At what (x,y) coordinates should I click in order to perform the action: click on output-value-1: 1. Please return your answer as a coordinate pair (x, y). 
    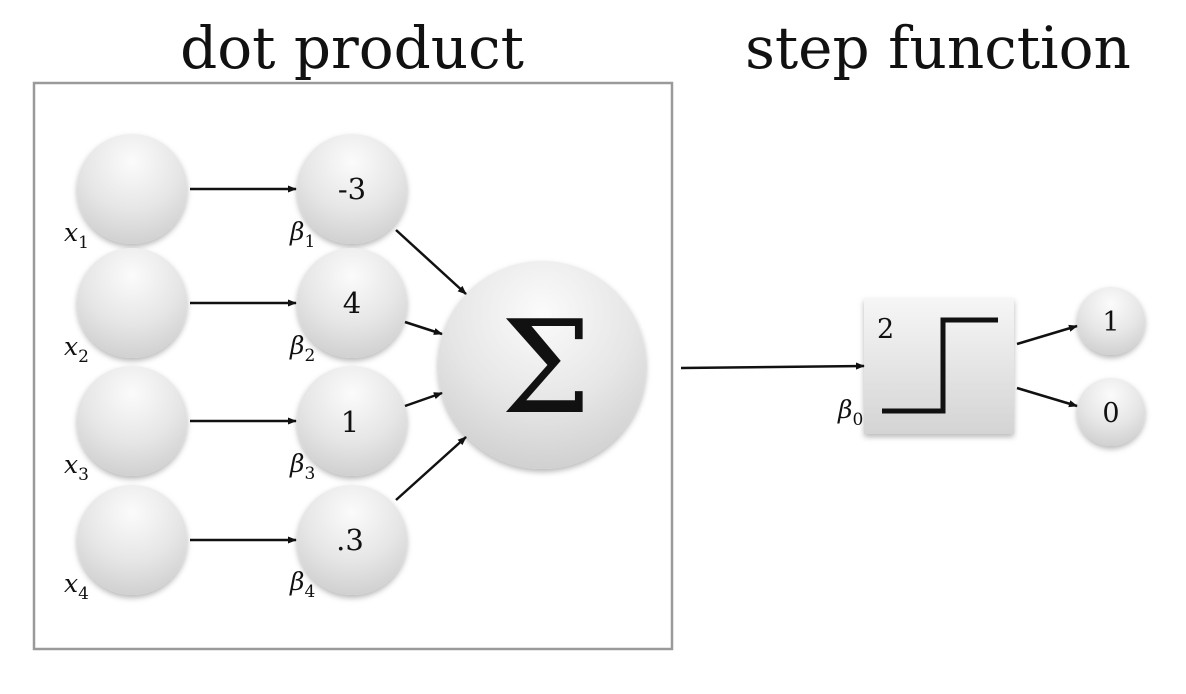
    Looking at the image, I should click on (1110, 322).